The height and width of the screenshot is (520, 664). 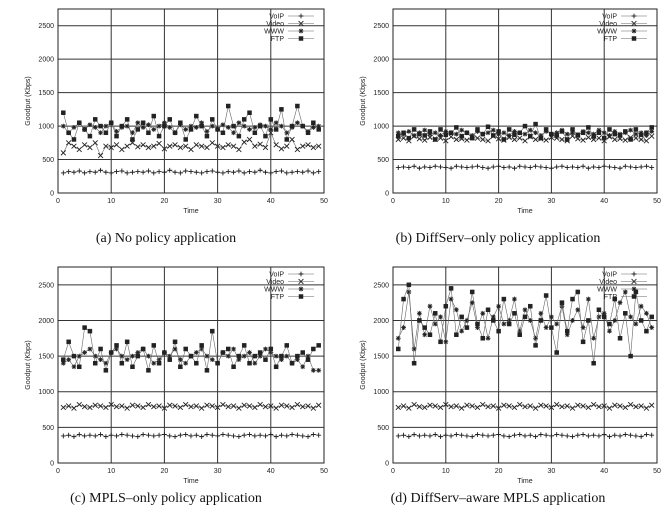 I want to click on point-c-video-23-shape, so click(x=180, y=407).